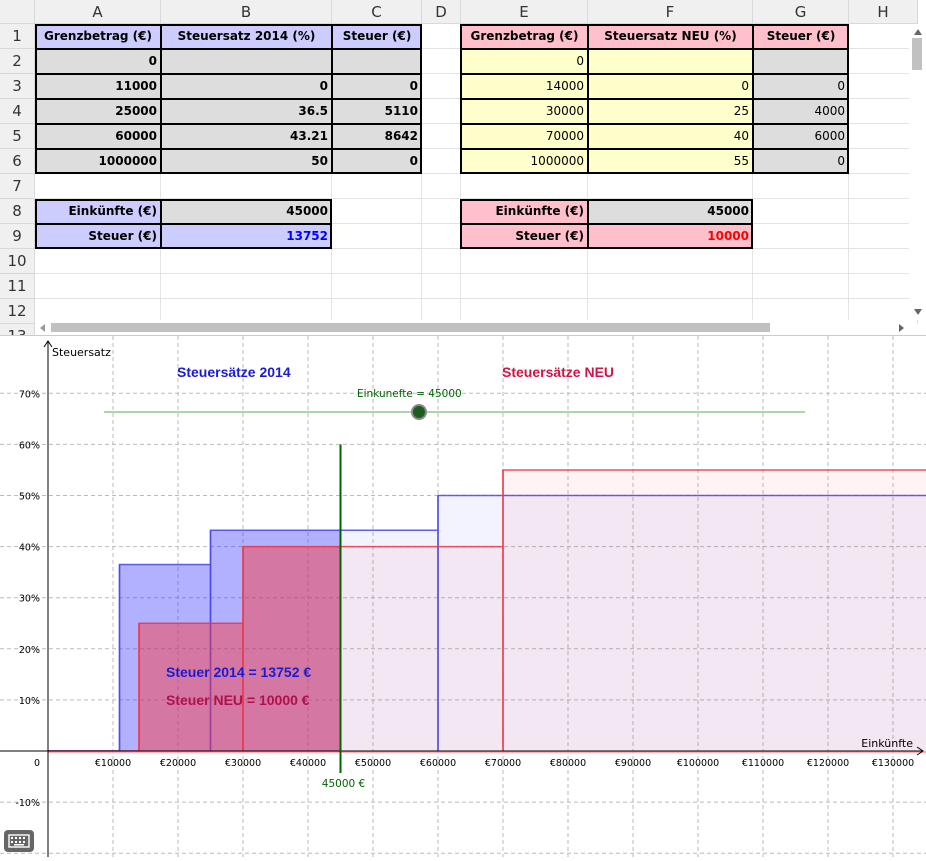 The width and height of the screenshot is (926, 861). What do you see at coordinates (29, 701) in the screenshot?
I see `y-tick-label: 10%` at bounding box center [29, 701].